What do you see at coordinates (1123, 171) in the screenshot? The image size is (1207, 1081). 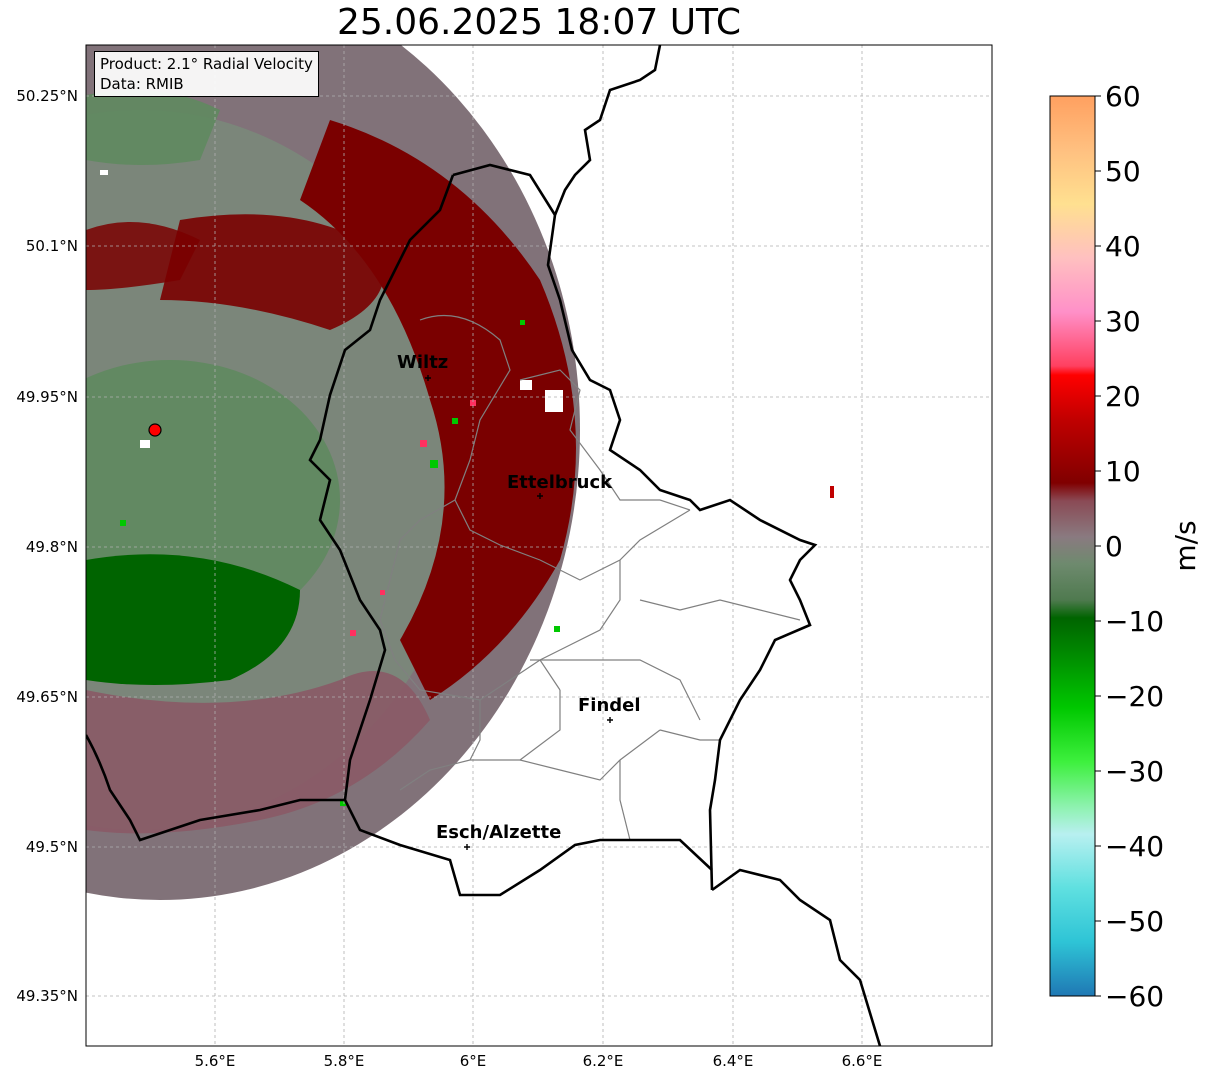 I see `colorbar-tick: 50` at bounding box center [1123, 171].